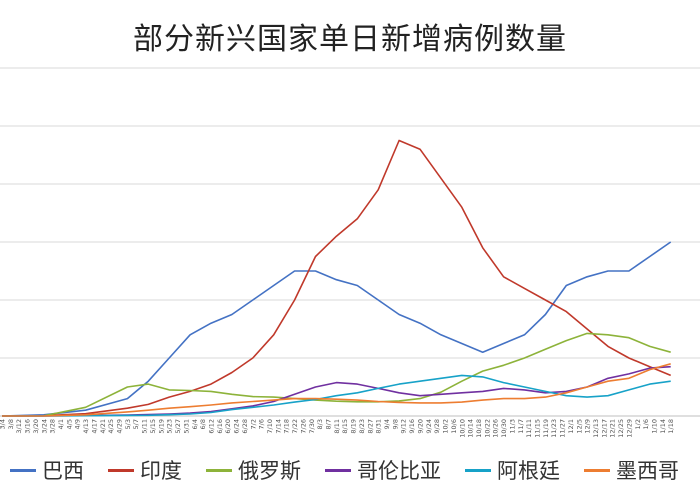 Image resolution: width=700 pixels, height=500 pixels. I want to click on legend-label: 墨西哥, so click(647, 471).